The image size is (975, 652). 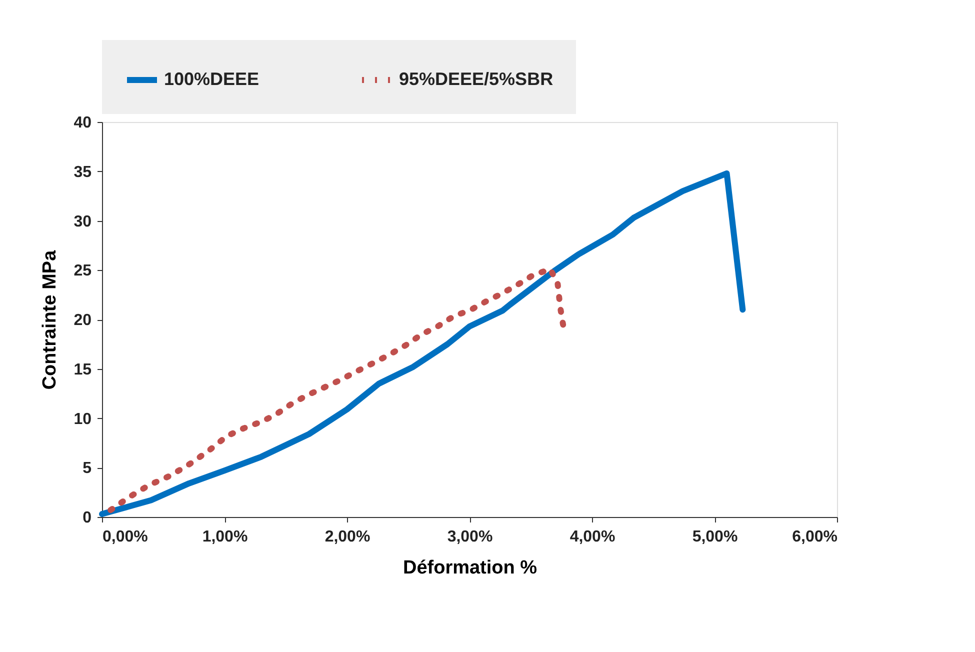 I want to click on y-tick-label: 5, so click(x=87, y=469).